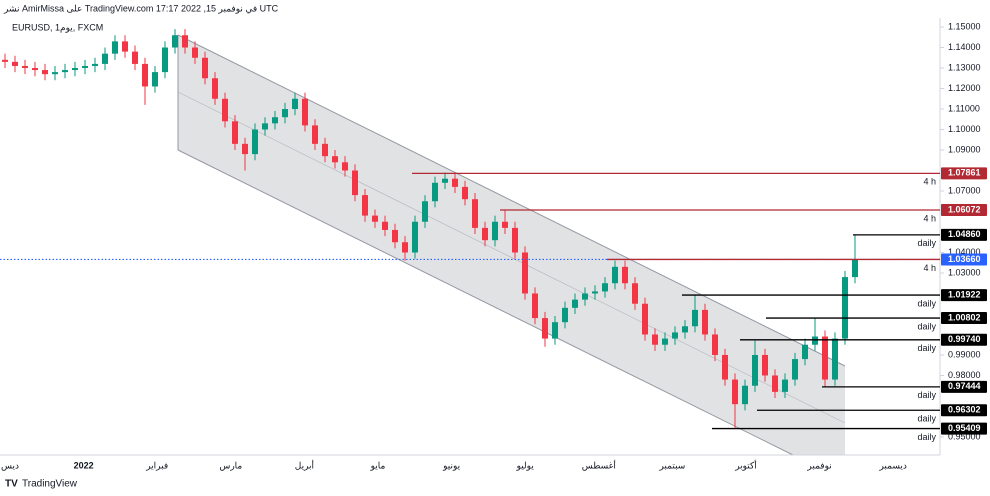  Describe the element at coordinates (818, 465) in the screenshot. I see `x-tick-label: نوفمبر` at that location.